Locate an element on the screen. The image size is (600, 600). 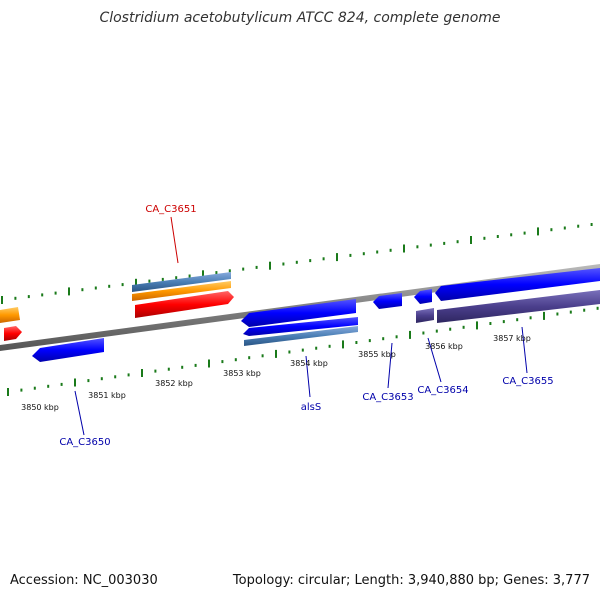
tick-label-3850: 3850 kbp is located at coordinates (40, 407).